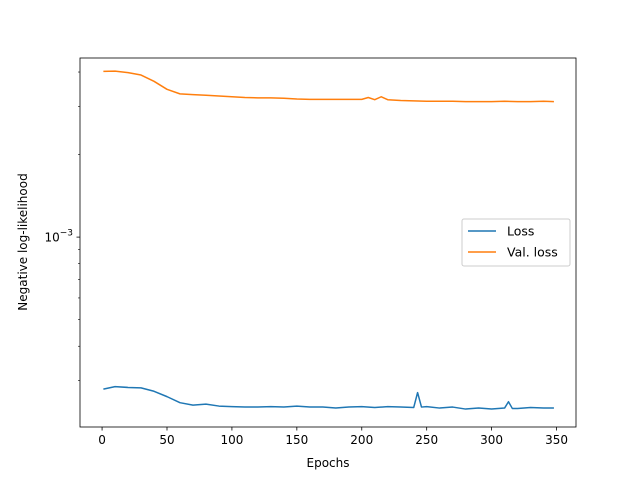 This screenshot has width=640, height=480. What do you see at coordinates (556, 440) in the screenshot?
I see `x-tick-label: 350` at bounding box center [556, 440].